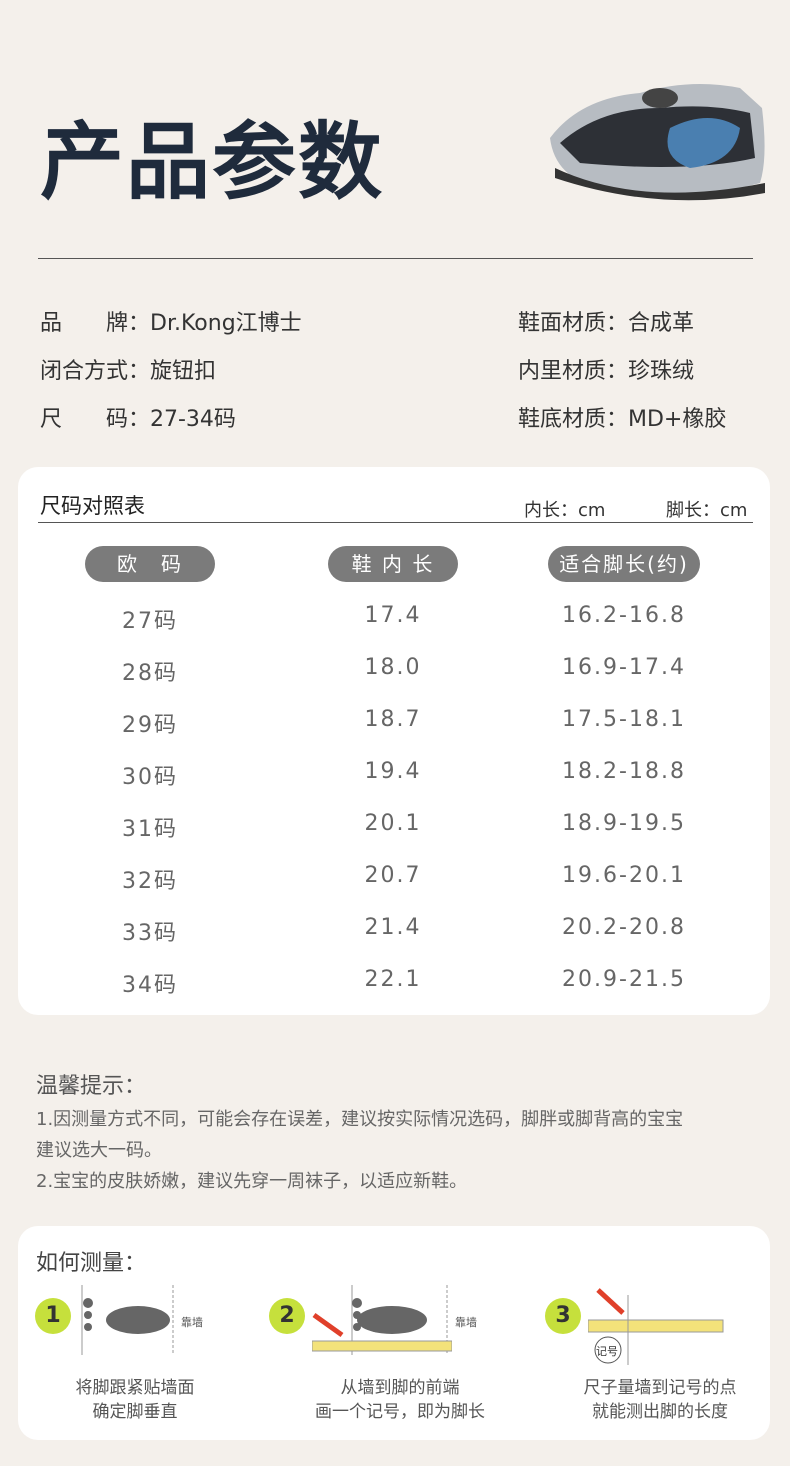 The height and width of the screenshot is (1466, 790). I want to click on table-cell: 19.4, so click(393, 771).